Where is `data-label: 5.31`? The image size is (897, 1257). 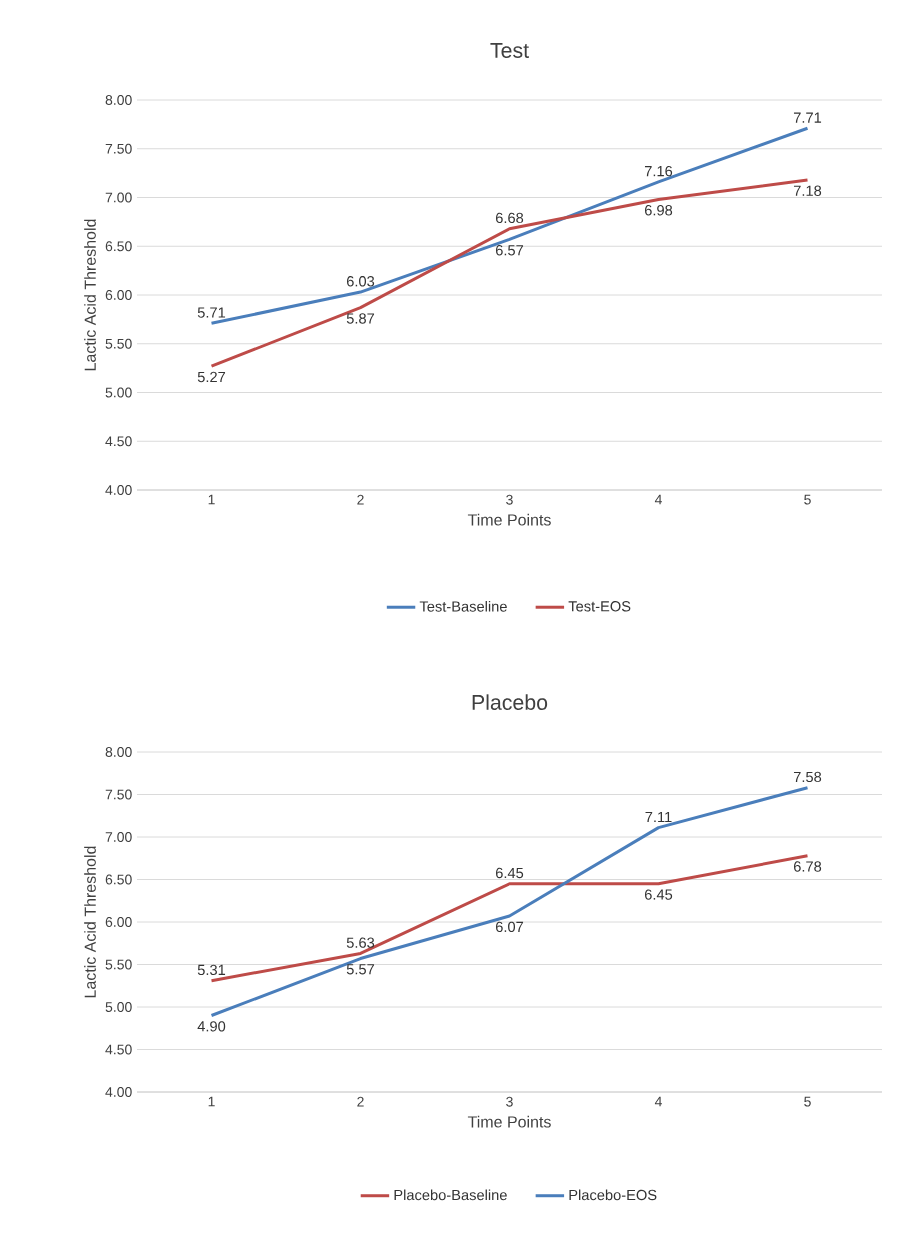
data-label: 5.31 is located at coordinates (211, 970).